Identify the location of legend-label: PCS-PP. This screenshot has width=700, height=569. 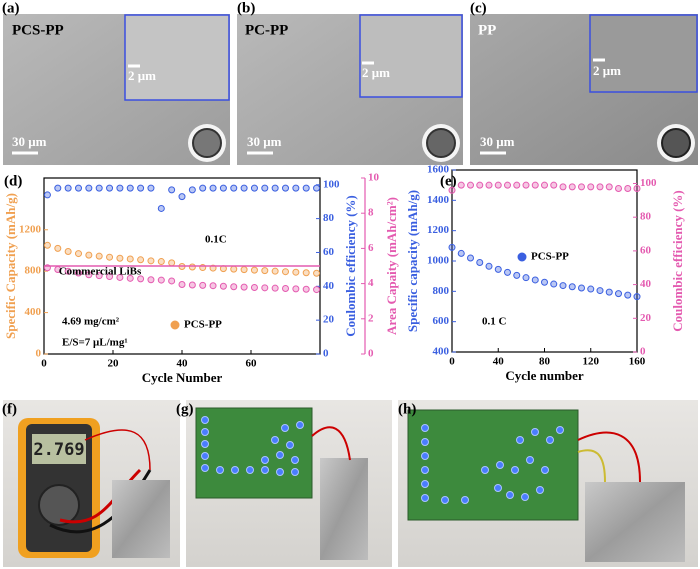
(550, 257).